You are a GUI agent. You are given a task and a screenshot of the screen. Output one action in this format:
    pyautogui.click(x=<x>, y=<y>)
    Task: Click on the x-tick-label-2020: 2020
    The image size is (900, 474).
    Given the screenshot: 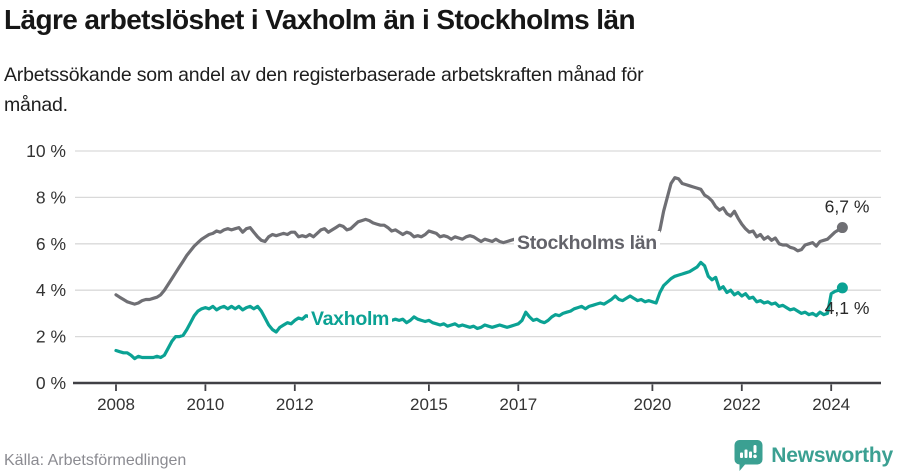 What is the action you would take?
    pyautogui.click(x=652, y=404)
    